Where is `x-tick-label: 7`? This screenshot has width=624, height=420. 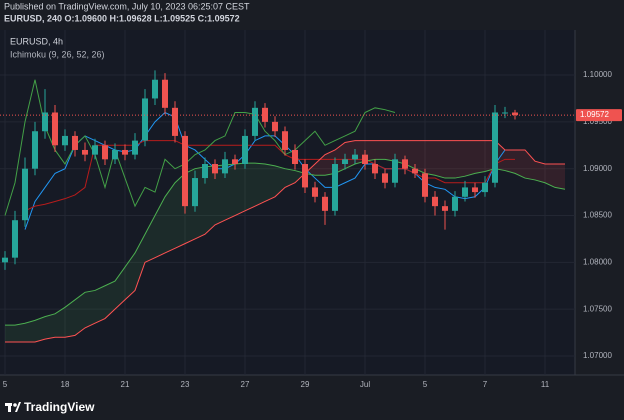
x-tick-label: 7 is located at coordinates (485, 384).